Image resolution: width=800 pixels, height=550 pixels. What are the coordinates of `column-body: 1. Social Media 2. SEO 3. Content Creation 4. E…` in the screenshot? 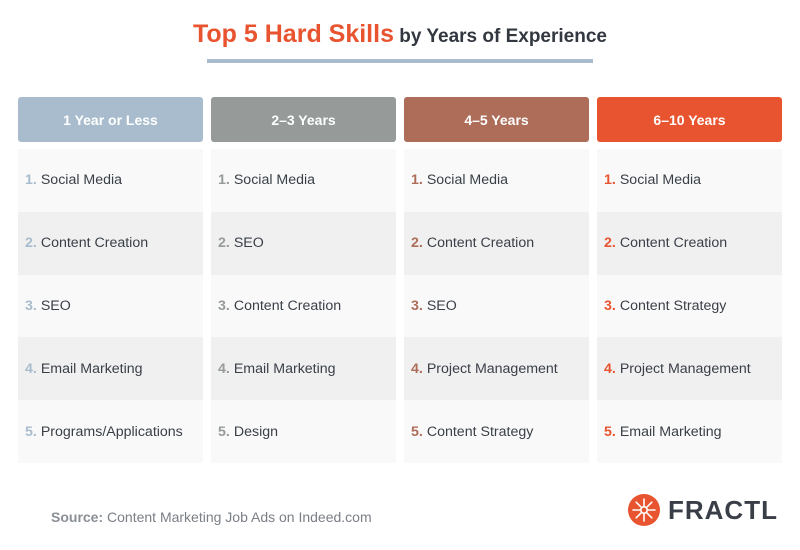 It's located at (303, 306).